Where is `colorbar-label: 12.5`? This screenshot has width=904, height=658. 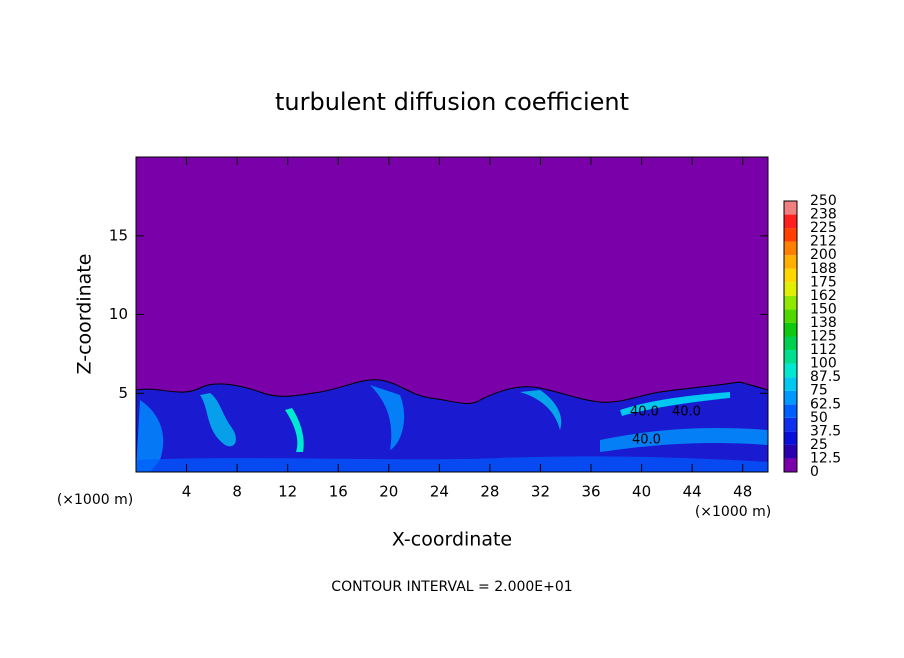
colorbar-label: 12.5 is located at coordinates (825, 458).